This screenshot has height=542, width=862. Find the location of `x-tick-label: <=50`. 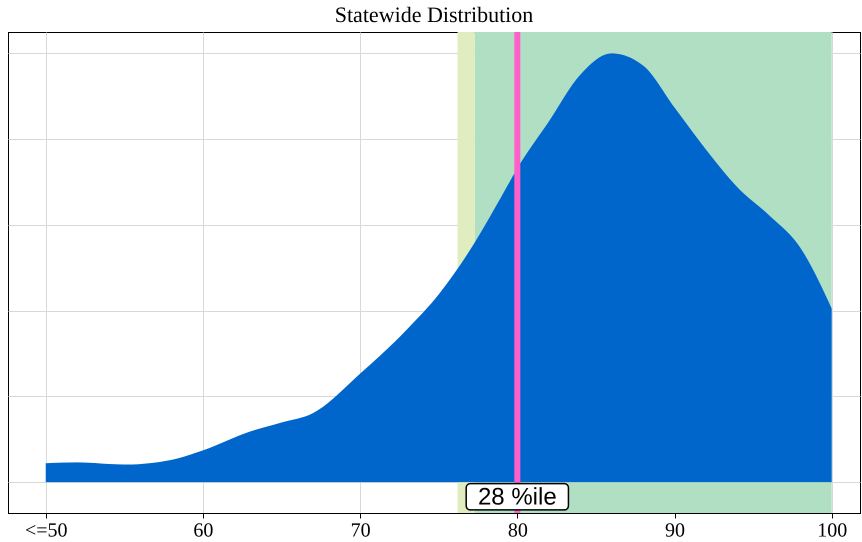

x-tick-label: <=50 is located at coordinates (46, 531).